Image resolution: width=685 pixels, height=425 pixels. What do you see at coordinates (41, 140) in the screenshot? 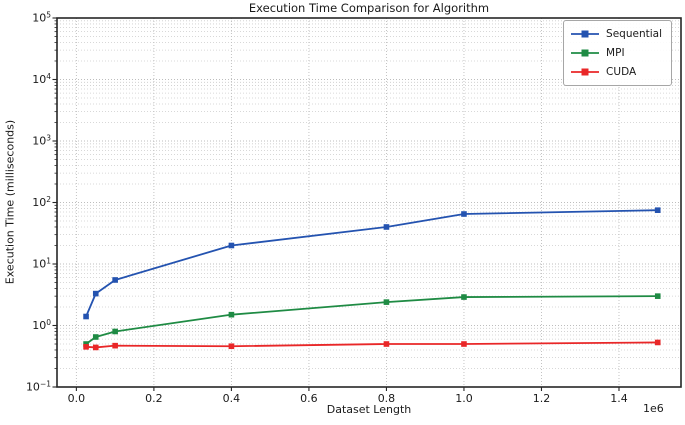
I see `y-tick-label: 10³` at bounding box center [41, 140].